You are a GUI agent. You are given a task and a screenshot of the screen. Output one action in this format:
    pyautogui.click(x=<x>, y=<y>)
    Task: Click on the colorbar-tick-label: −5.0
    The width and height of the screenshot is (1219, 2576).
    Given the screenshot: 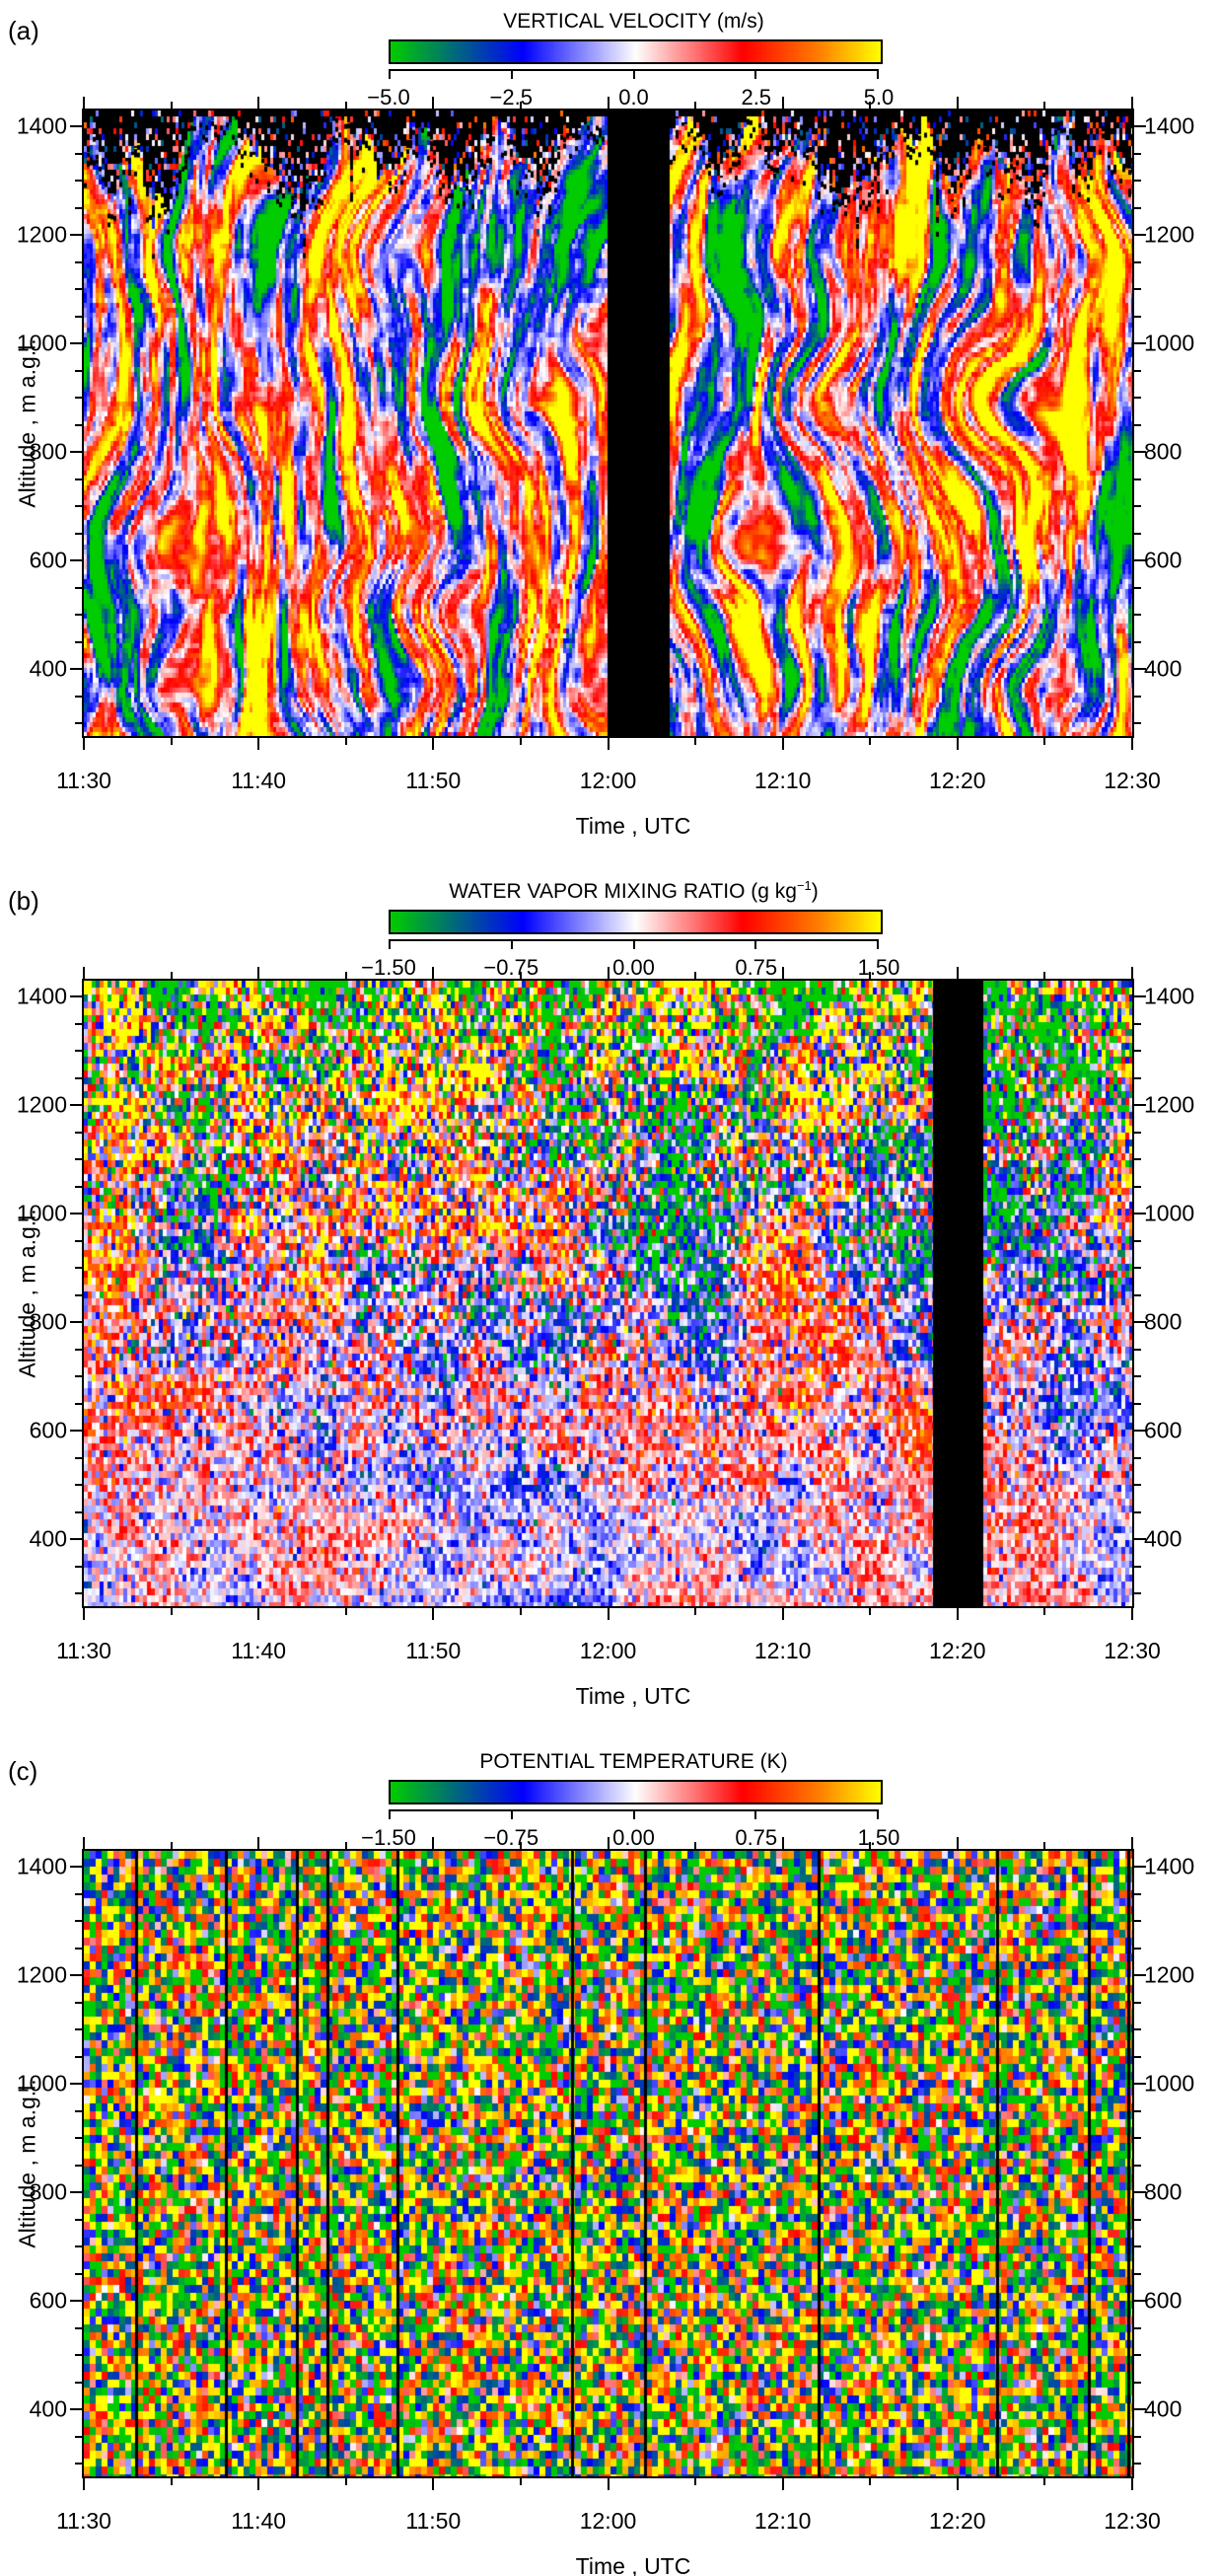 What is the action you would take?
    pyautogui.click(x=388, y=97)
    